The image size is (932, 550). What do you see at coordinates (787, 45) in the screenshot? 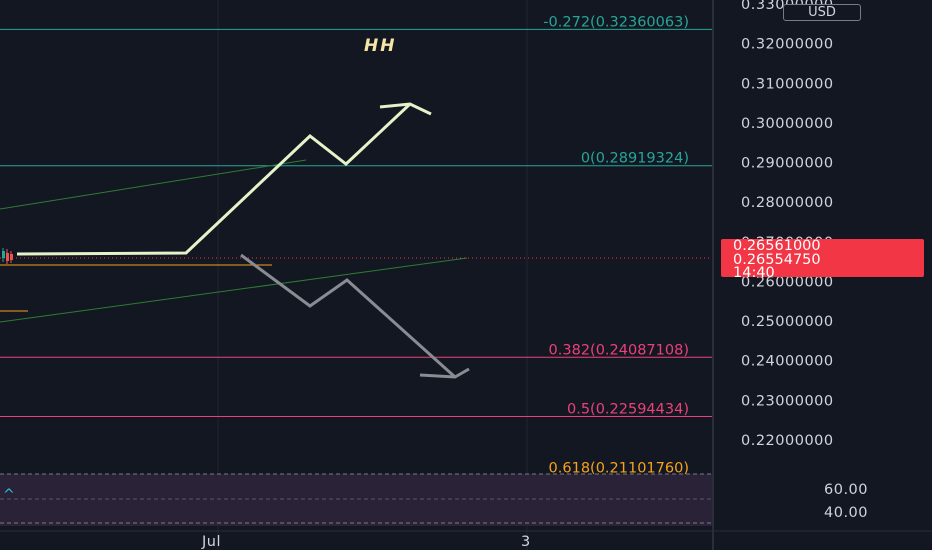
I see `price-tick-label: 0.32000000` at bounding box center [787, 45].